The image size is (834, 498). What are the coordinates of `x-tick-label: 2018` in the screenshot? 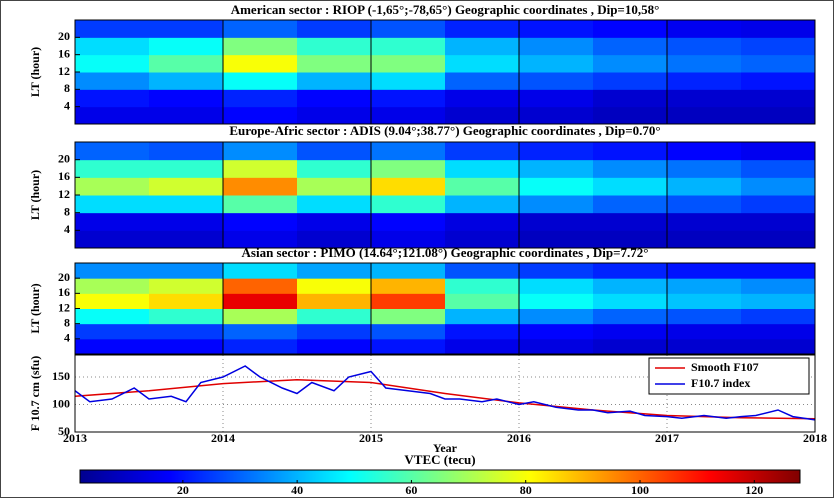 It's located at (815, 438).